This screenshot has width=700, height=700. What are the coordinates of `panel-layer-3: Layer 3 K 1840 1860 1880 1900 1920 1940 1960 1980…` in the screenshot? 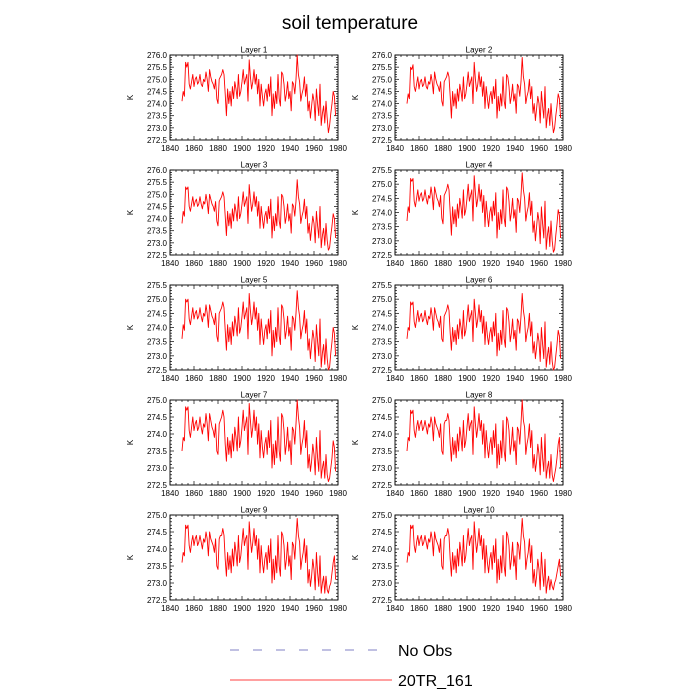 It's located at (236, 215).